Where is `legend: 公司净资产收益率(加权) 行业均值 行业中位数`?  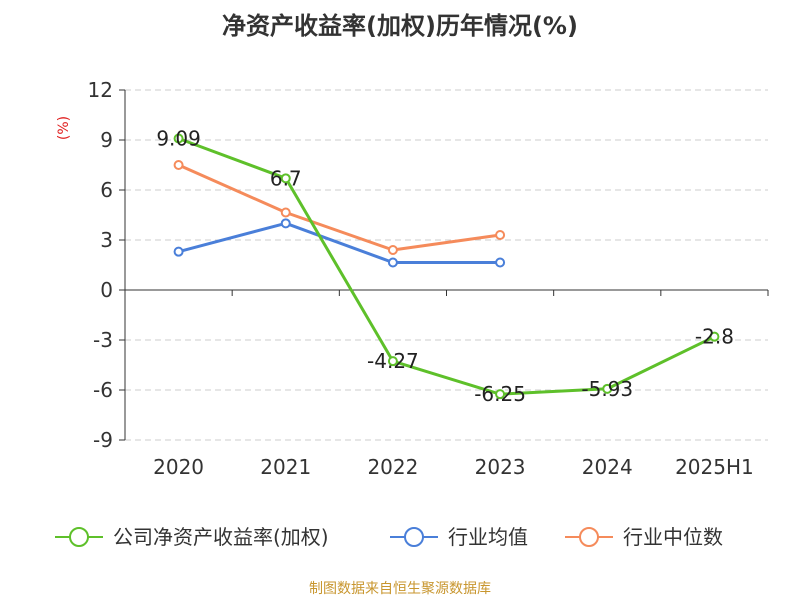 legend: 公司净资产收益率(加权) 行业均值 行业中位数 is located at coordinates (389, 537).